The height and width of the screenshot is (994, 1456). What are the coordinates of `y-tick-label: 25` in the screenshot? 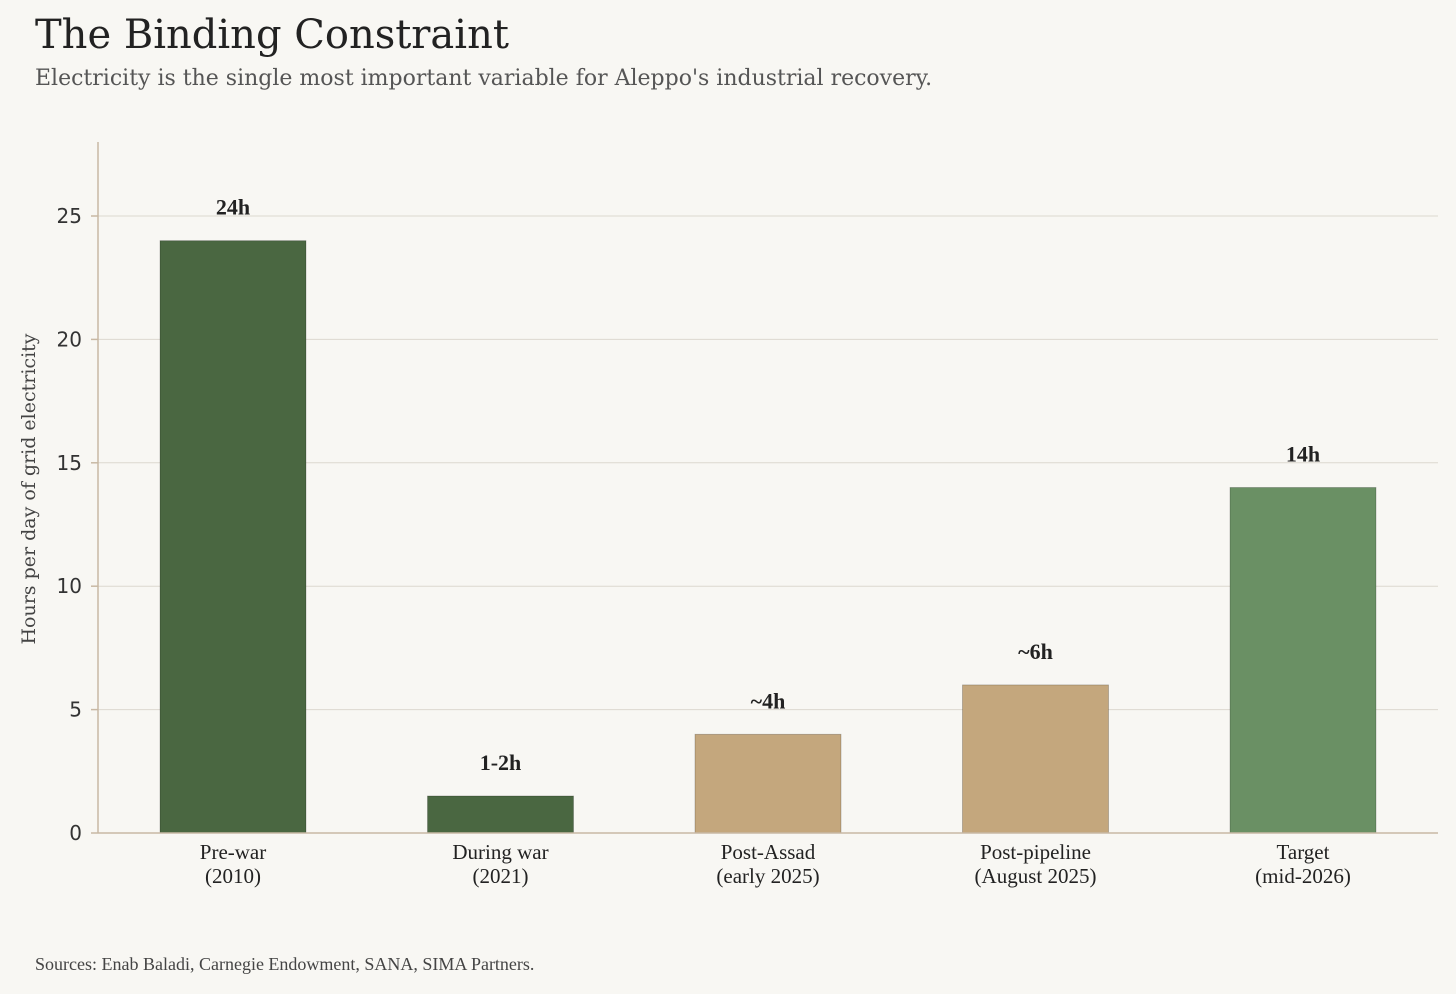 It's located at (69, 216).